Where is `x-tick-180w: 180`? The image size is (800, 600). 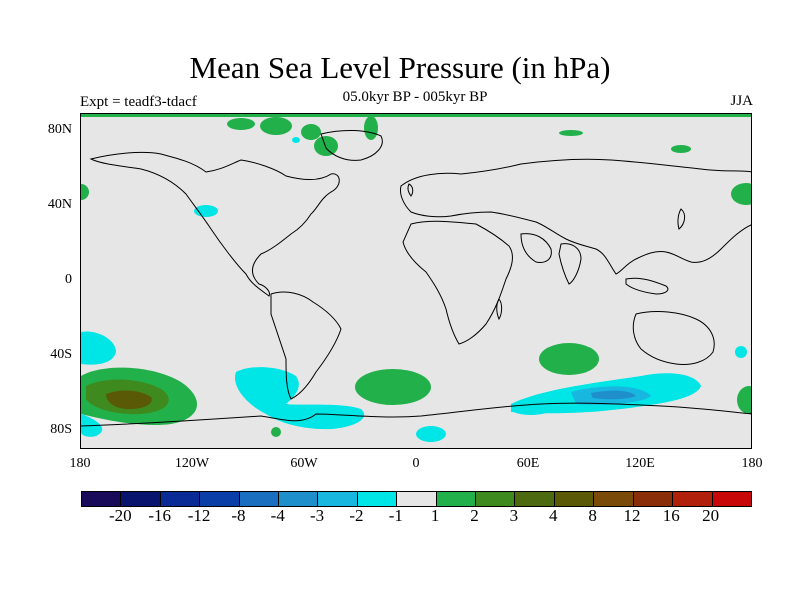 x-tick-180w: 180 is located at coordinates (80, 463).